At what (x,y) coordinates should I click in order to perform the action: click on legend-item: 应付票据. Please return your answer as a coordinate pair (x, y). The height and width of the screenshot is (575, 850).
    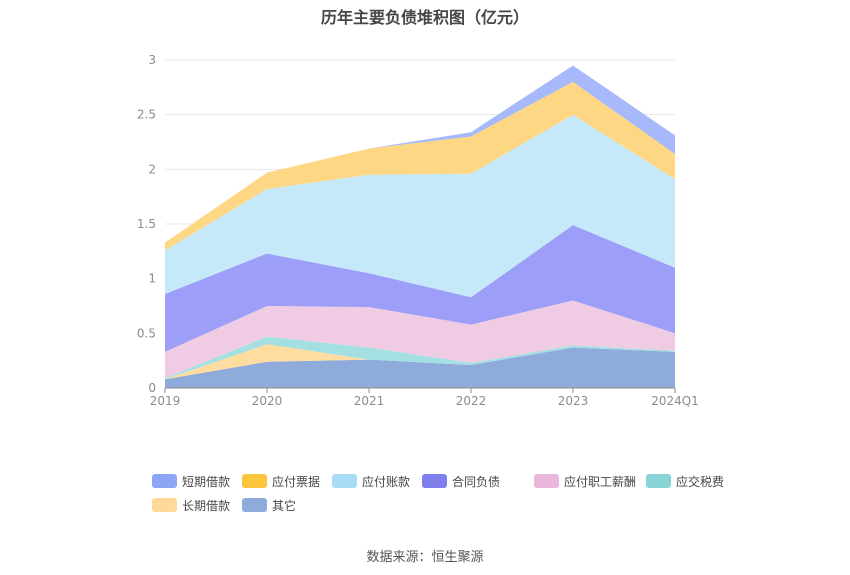
    Looking at the image, I should click on (281, 481).